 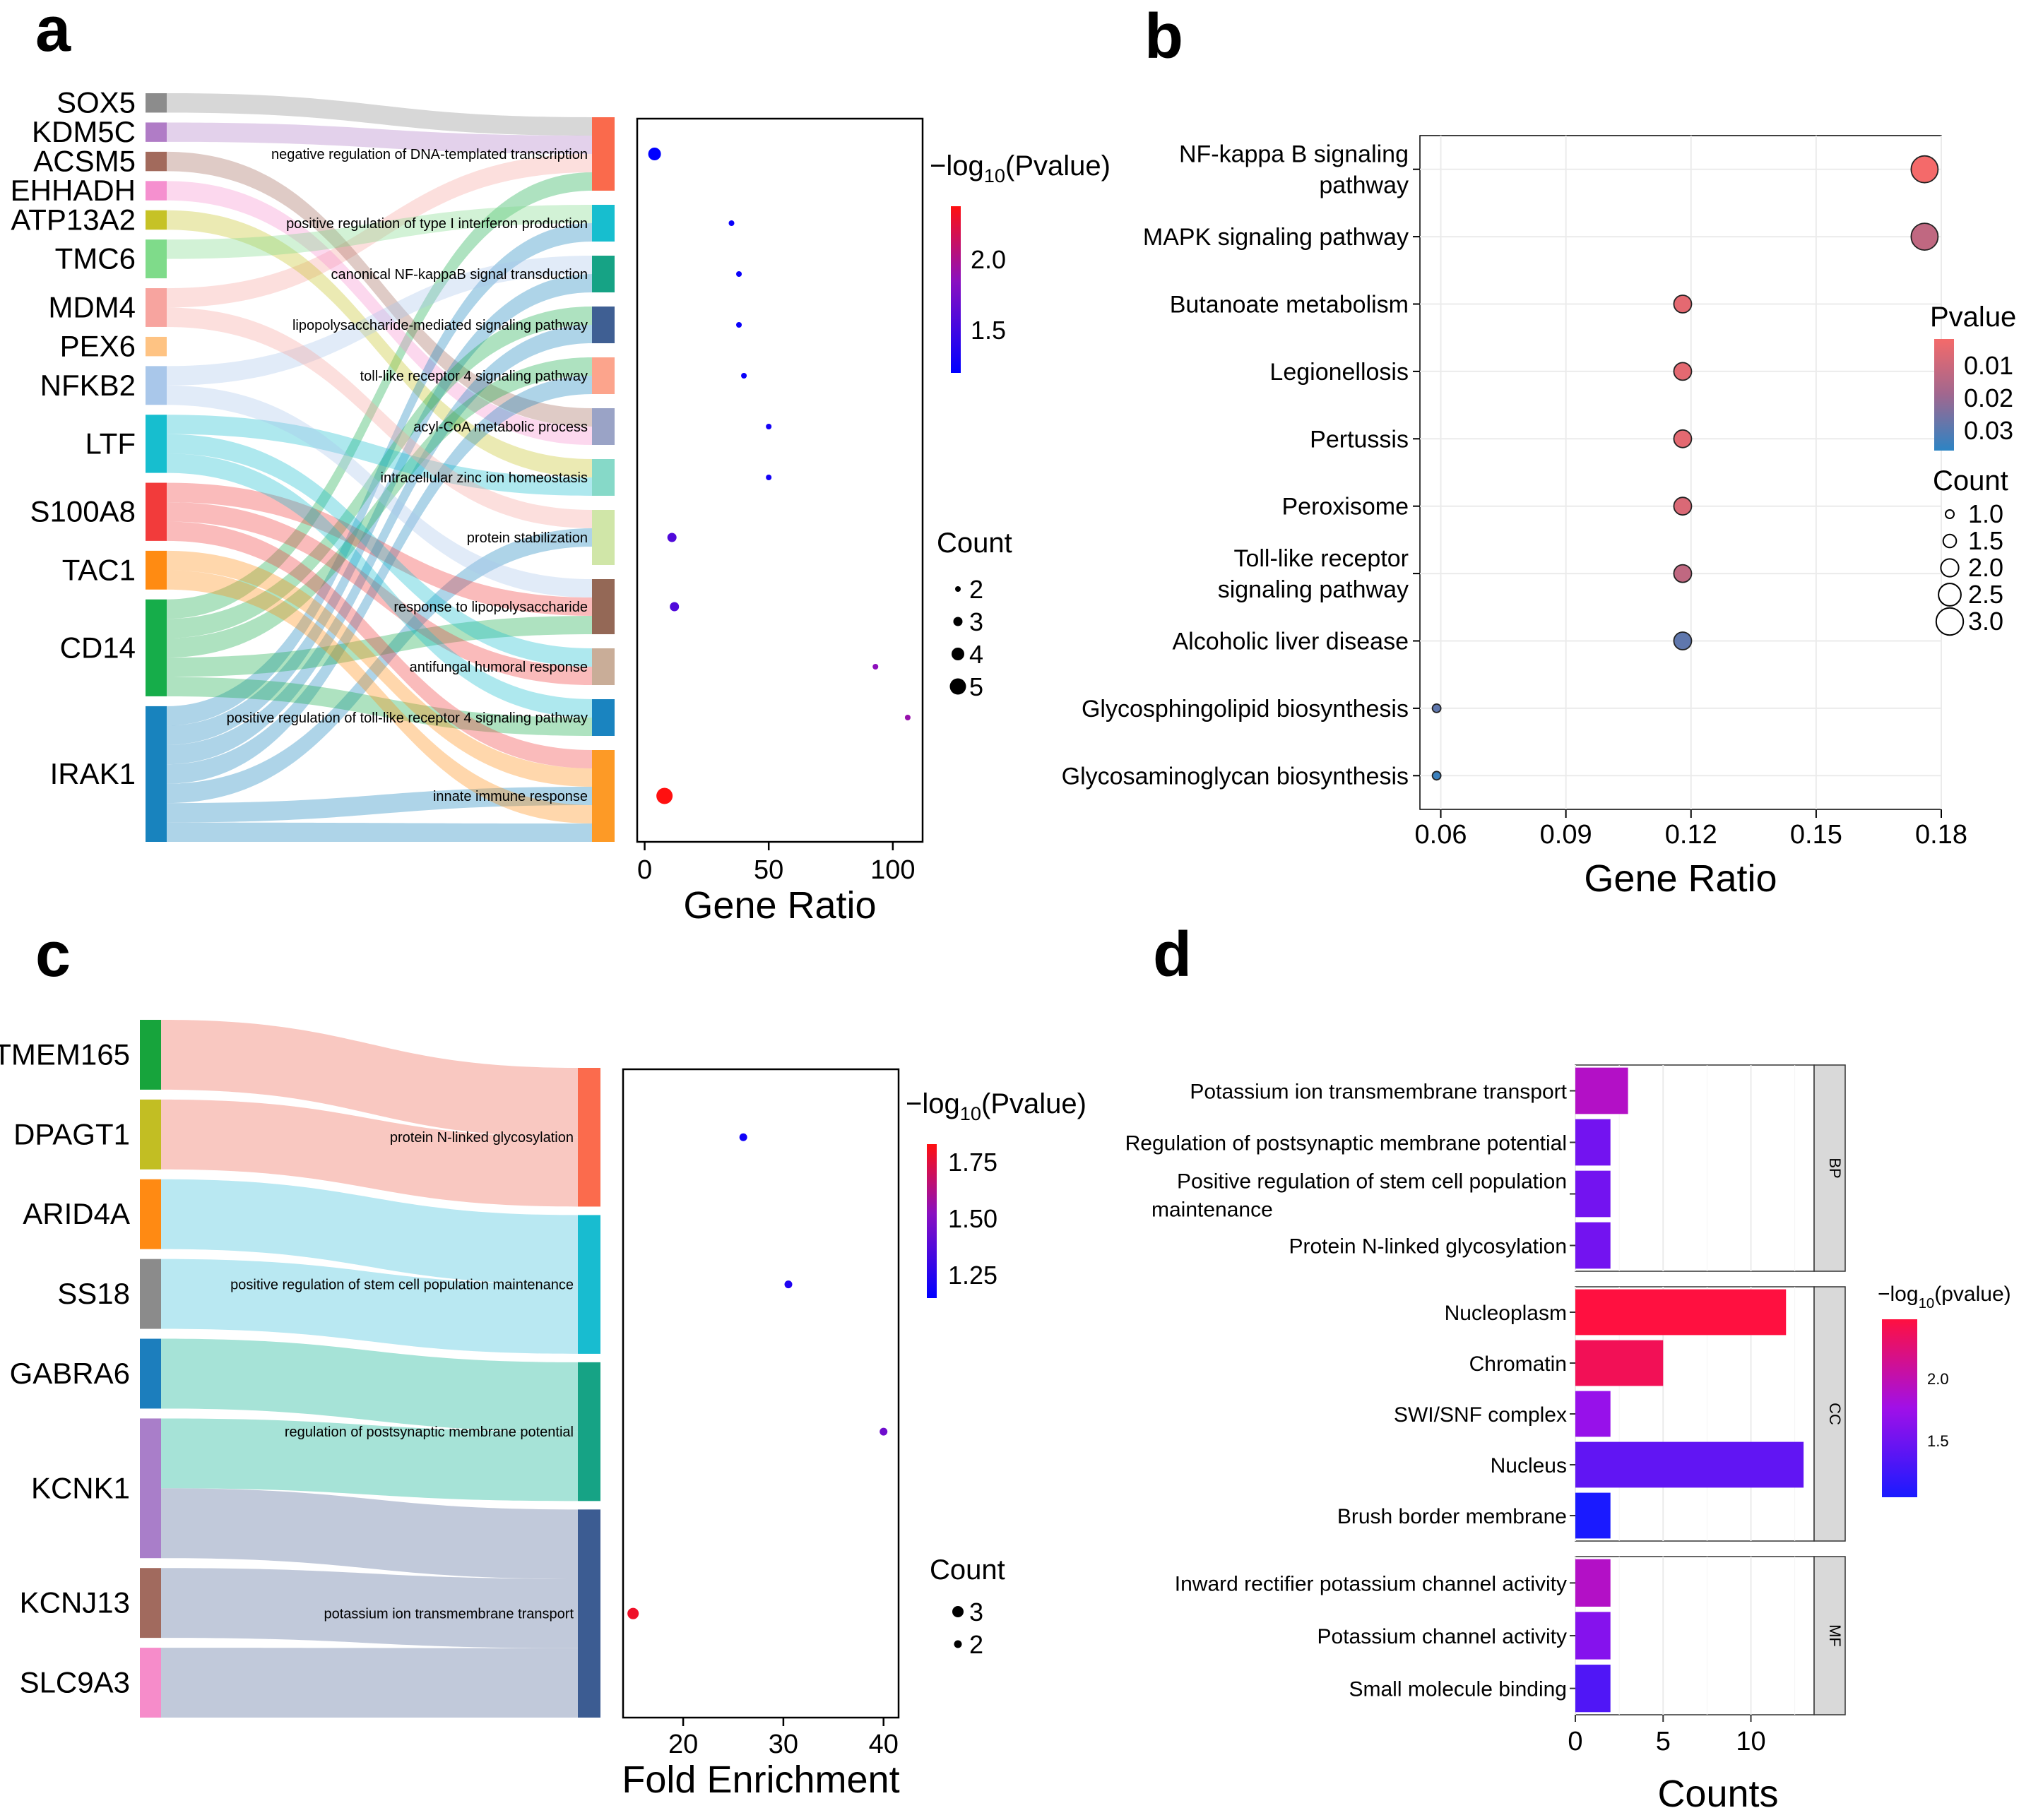 What do you see at coordinates (1985, 540) in the screenshot?
I see `size-legend-label: 1.5` at bounding box center [1985, 540].